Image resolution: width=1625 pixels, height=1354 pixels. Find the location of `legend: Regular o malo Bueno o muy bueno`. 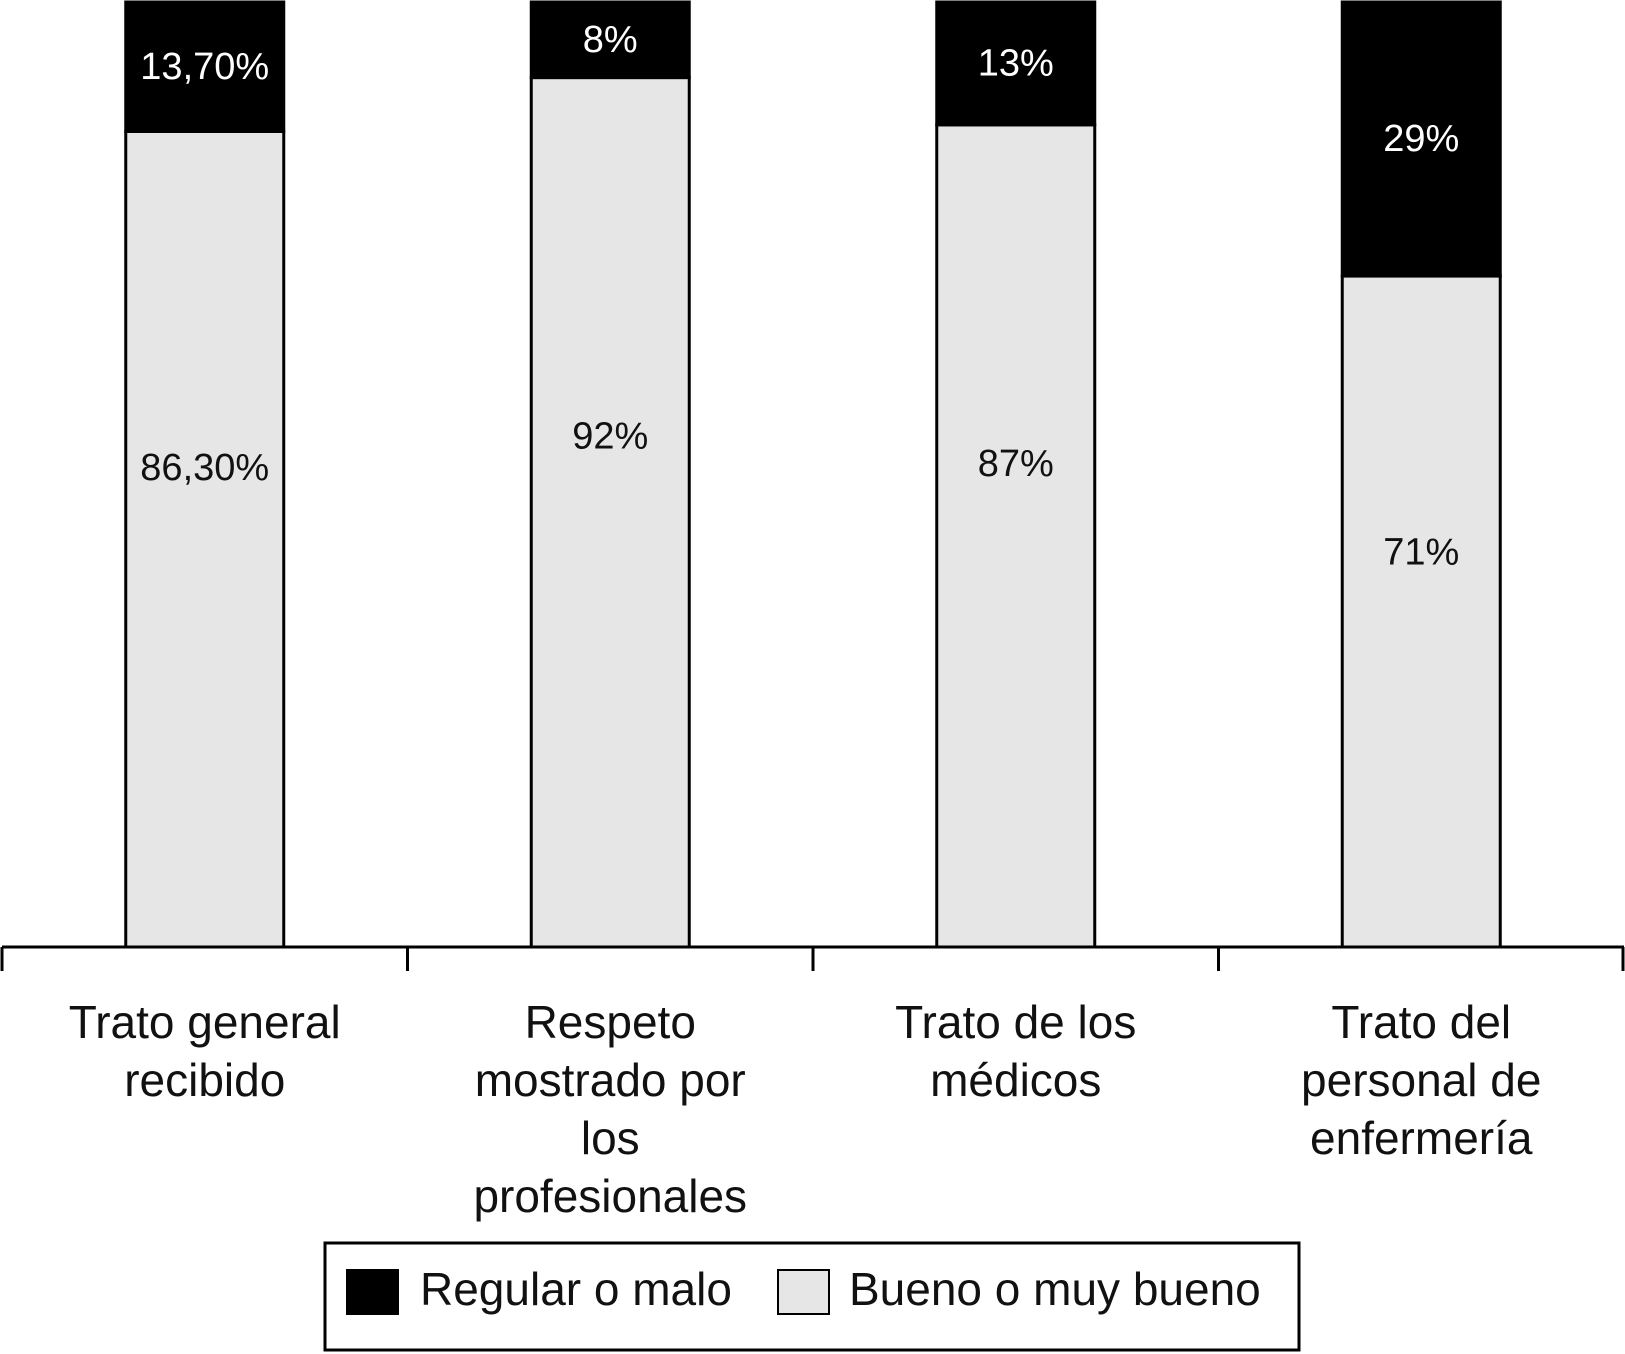

legend: Regular o malo Bueno o muy bueno is located at coordinates (812, 1296).